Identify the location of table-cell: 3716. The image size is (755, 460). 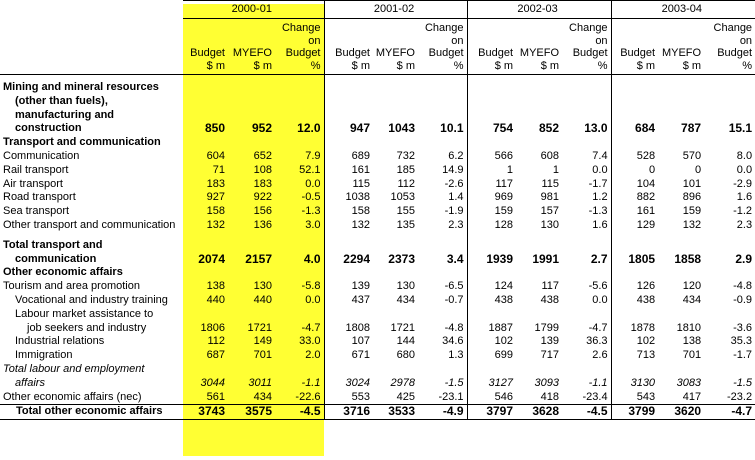
(348, 412).